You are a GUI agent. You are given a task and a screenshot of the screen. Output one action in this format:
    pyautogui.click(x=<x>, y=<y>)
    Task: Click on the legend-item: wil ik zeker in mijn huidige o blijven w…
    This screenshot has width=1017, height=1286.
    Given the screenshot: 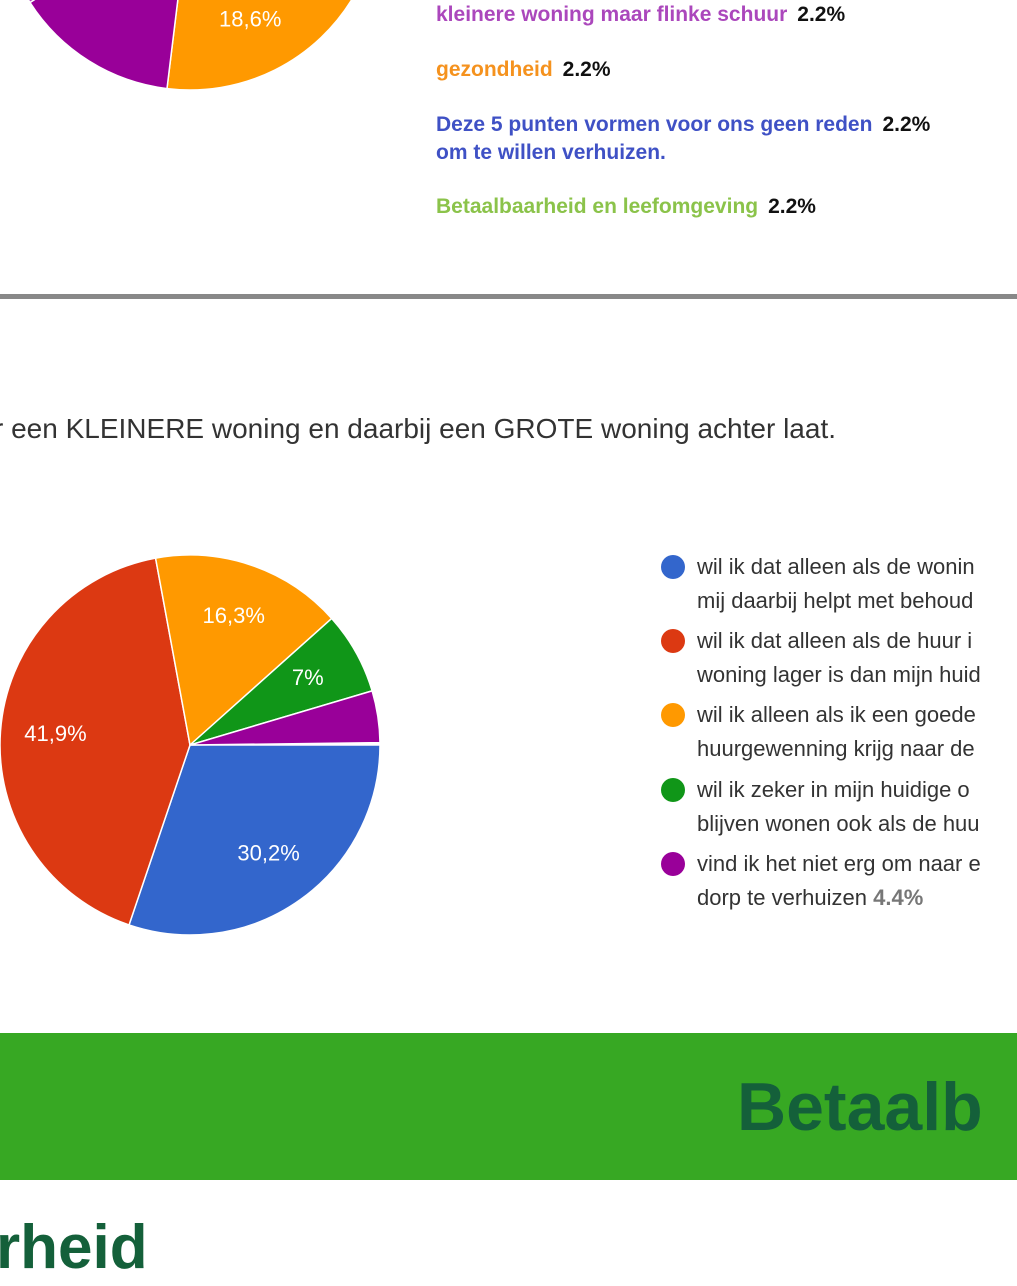 What is the action you would take?
    pyautogui.click(x=839, y=807)
    